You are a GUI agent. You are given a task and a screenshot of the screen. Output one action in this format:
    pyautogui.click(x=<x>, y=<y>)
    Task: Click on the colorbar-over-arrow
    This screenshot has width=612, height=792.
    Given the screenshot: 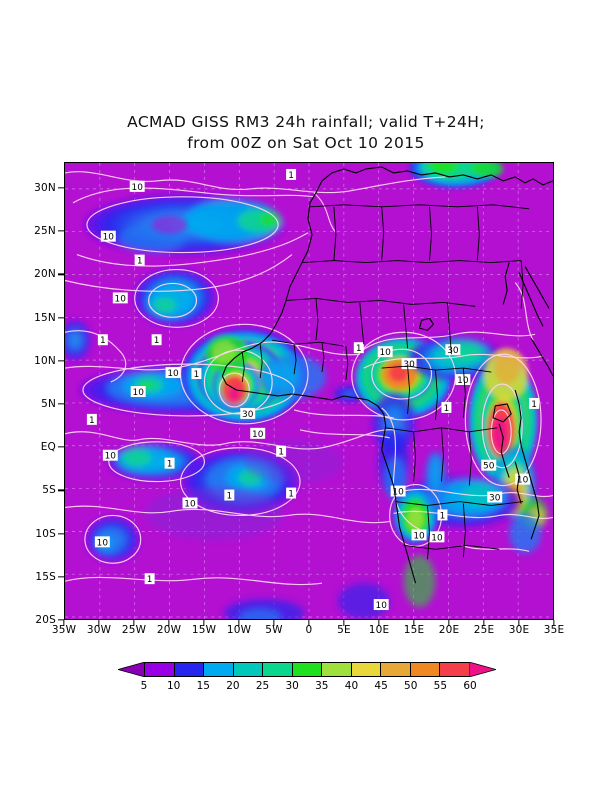 What is the action you would take?
    pyautogui.click(x=482, y=669)
    